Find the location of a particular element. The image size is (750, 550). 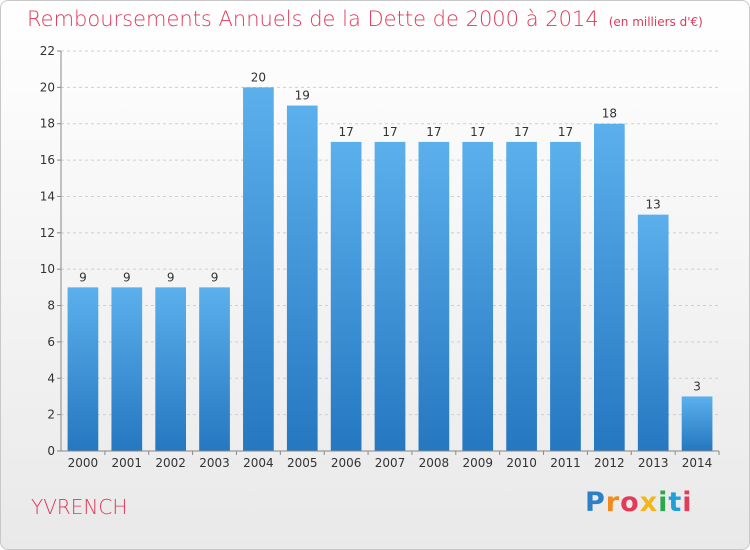

bar-2002 is located at coordinates (171, 369).